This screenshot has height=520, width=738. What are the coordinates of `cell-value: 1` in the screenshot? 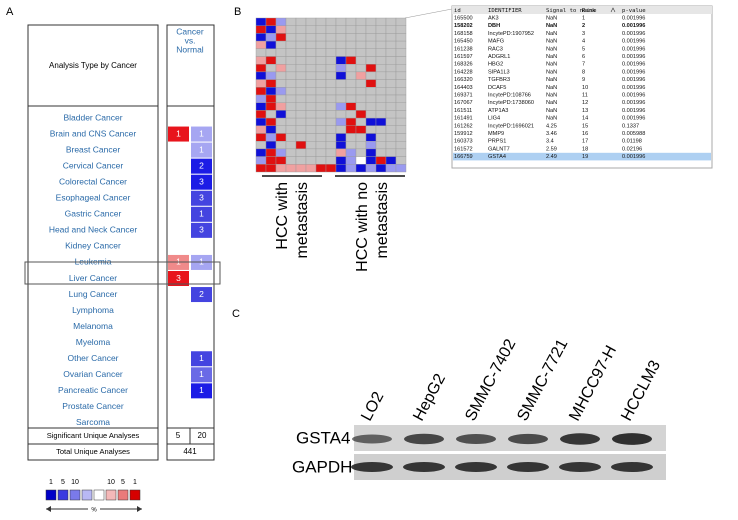 It's located at (201, 214).